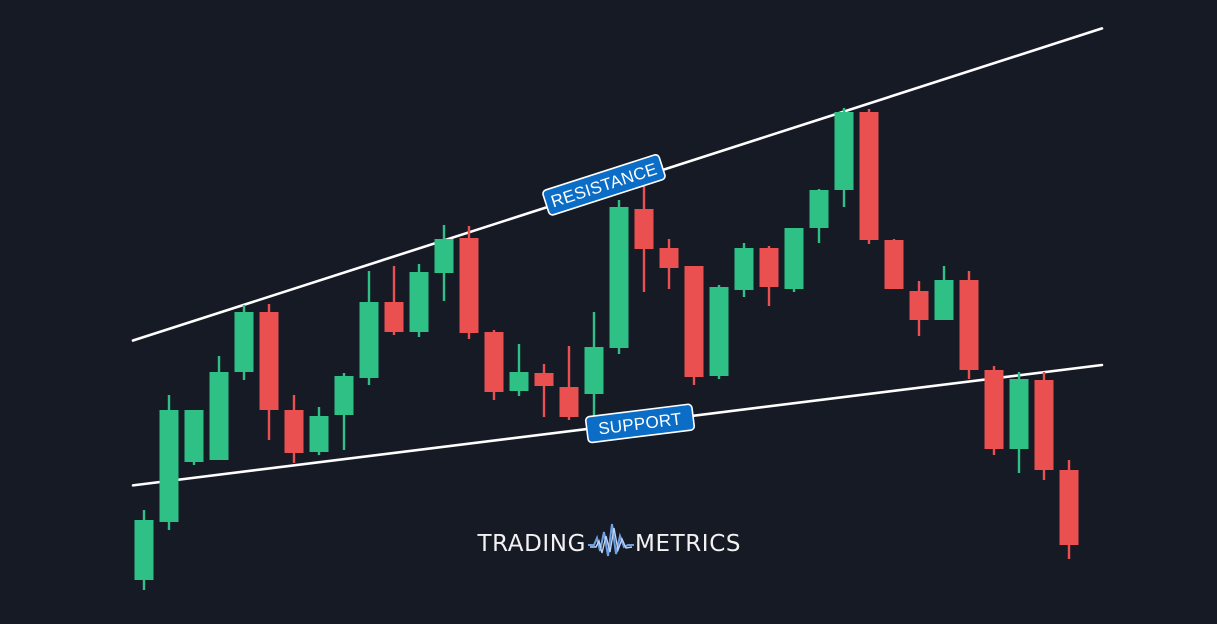 The height and width of the screenshot is (624, 1217). I want to click on resistance-label: RESISTANCE, so click(604, 184).